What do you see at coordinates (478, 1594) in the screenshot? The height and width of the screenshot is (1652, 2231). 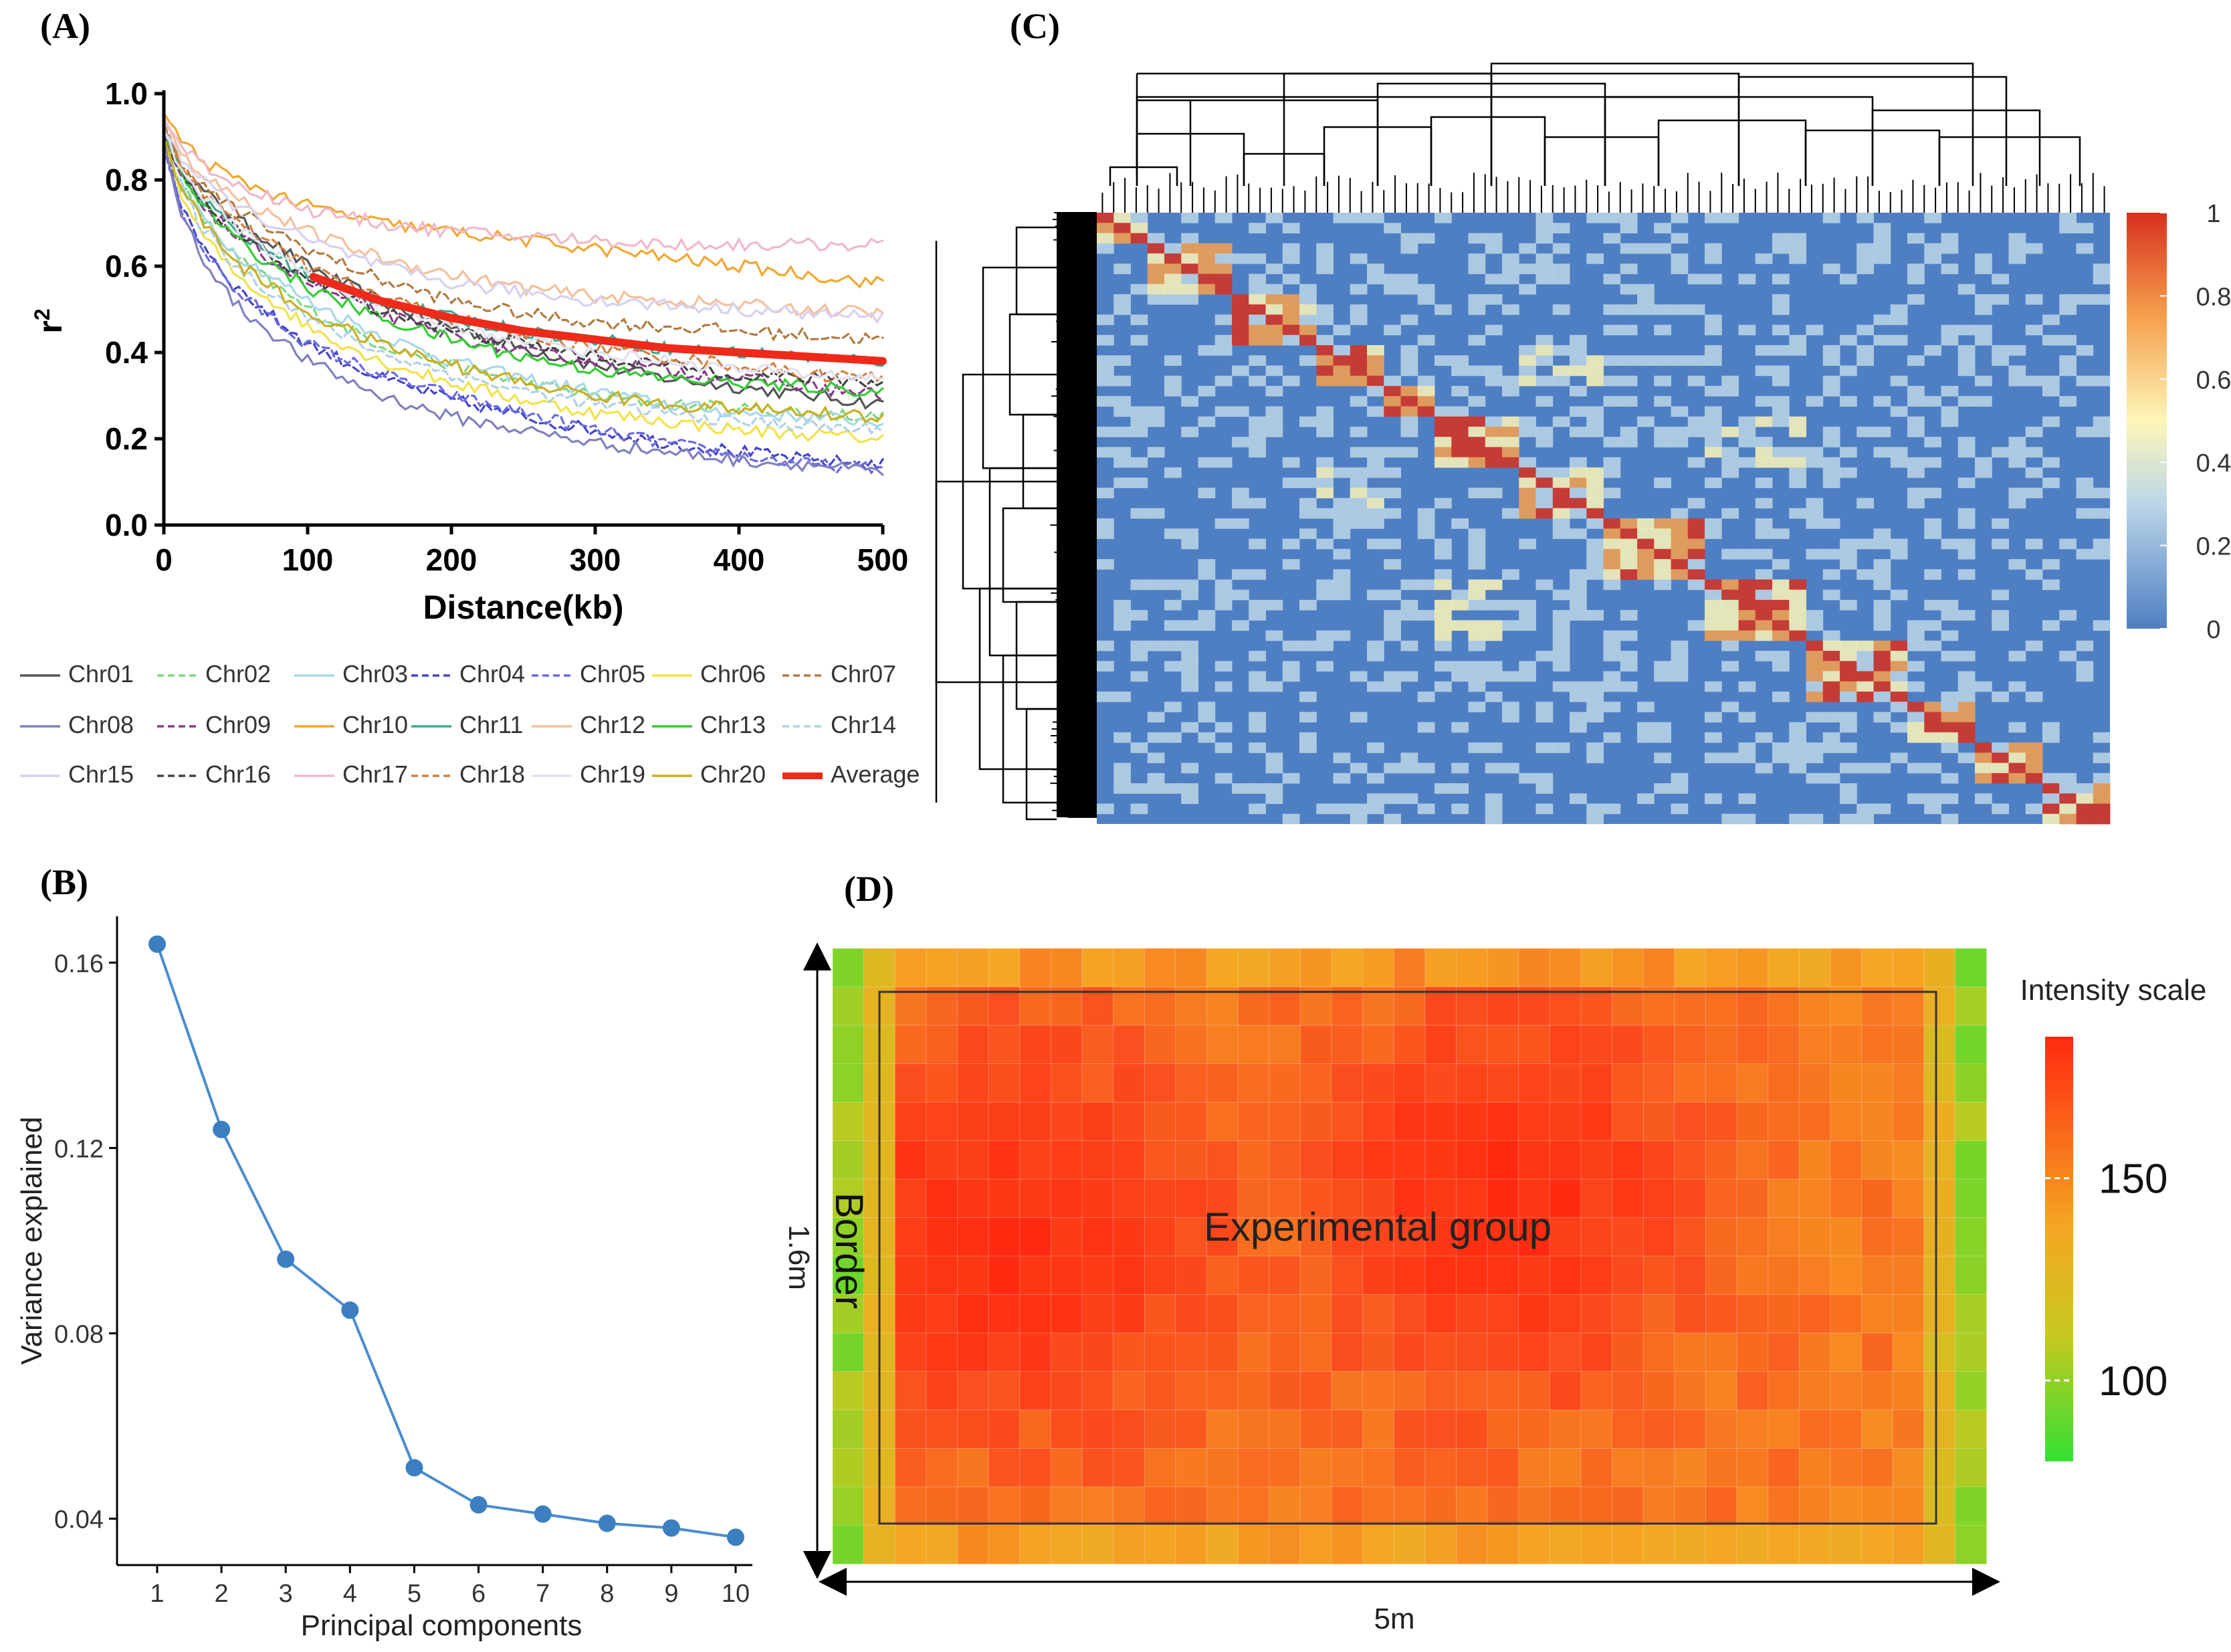 I see `x-tick-label: 6` at bounding box center [478, 1594].